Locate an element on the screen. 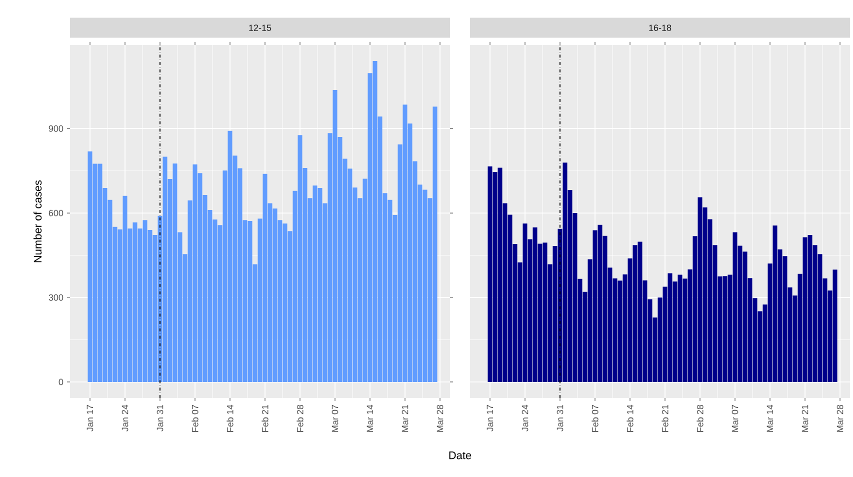  y-tick-label: 0 is located at coordinates (61, 382).